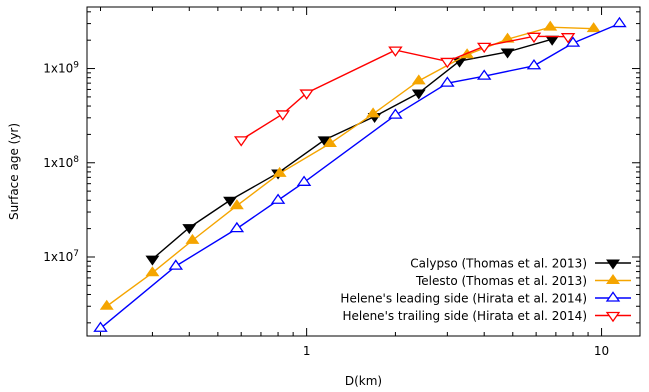 This screenshot has width=649, height=392. I want to click on x-tick-label: 1, so click(307, 351).